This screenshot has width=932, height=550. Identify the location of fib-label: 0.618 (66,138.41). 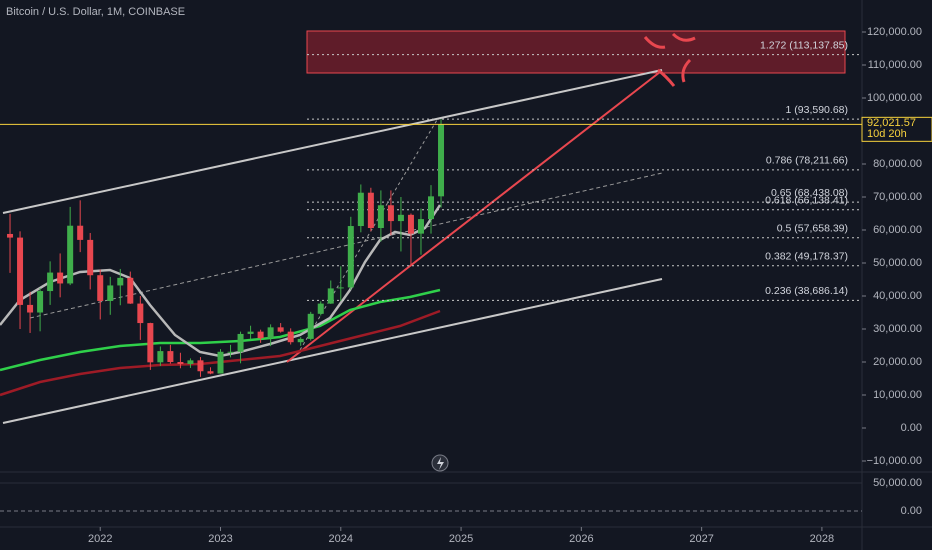
(806, 201).